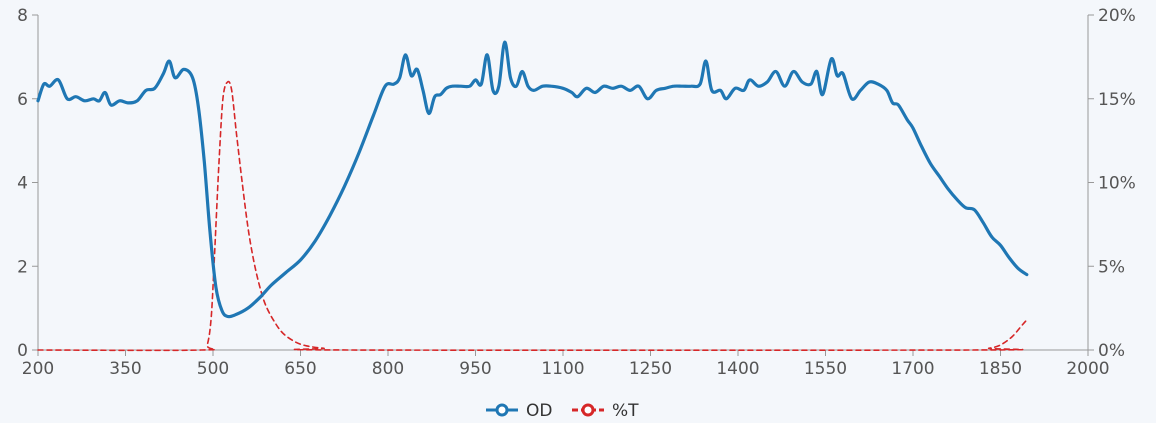  I want to click on x-tick-label: 200, so click(38, 369).